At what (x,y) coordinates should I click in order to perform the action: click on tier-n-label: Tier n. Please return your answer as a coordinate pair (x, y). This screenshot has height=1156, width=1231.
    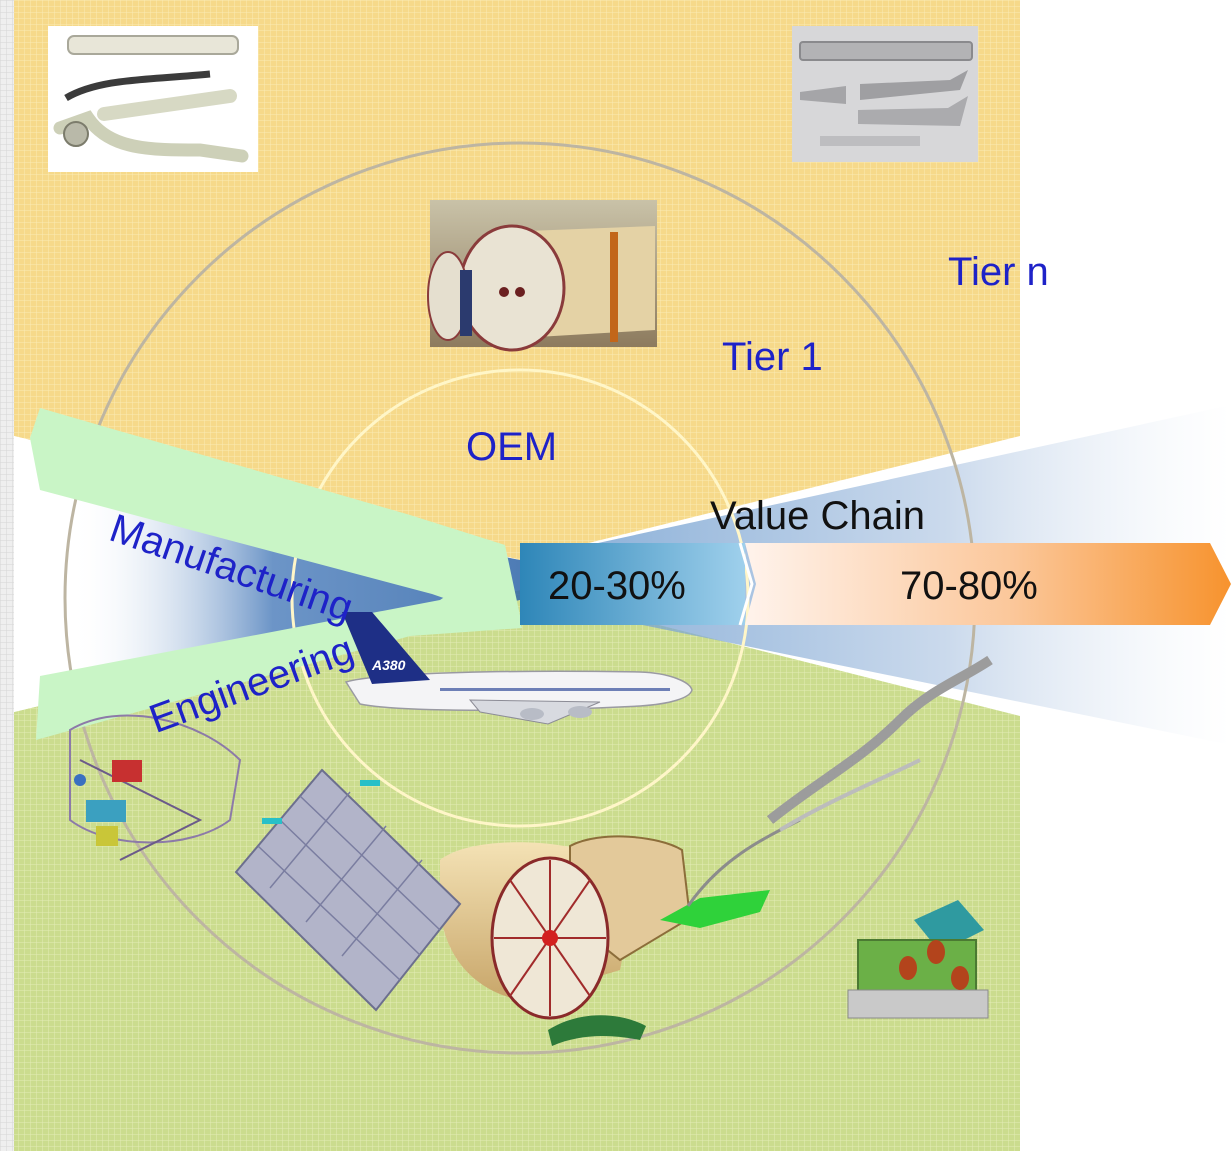
    Looking at the image, I should click on (998, 272).